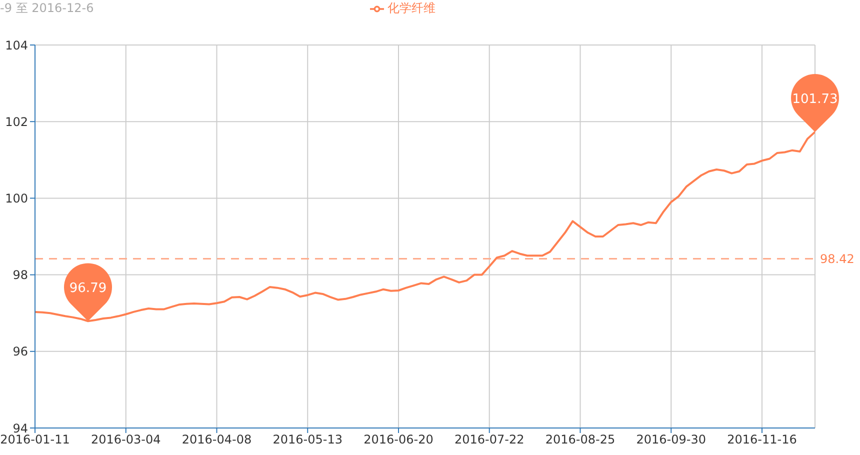 The image size is (860, 455). What do you see at coordinates (399, 439) in the screenshot?
I see `x-tick-label: 2016-06-20` at bounding box center [399, 439].